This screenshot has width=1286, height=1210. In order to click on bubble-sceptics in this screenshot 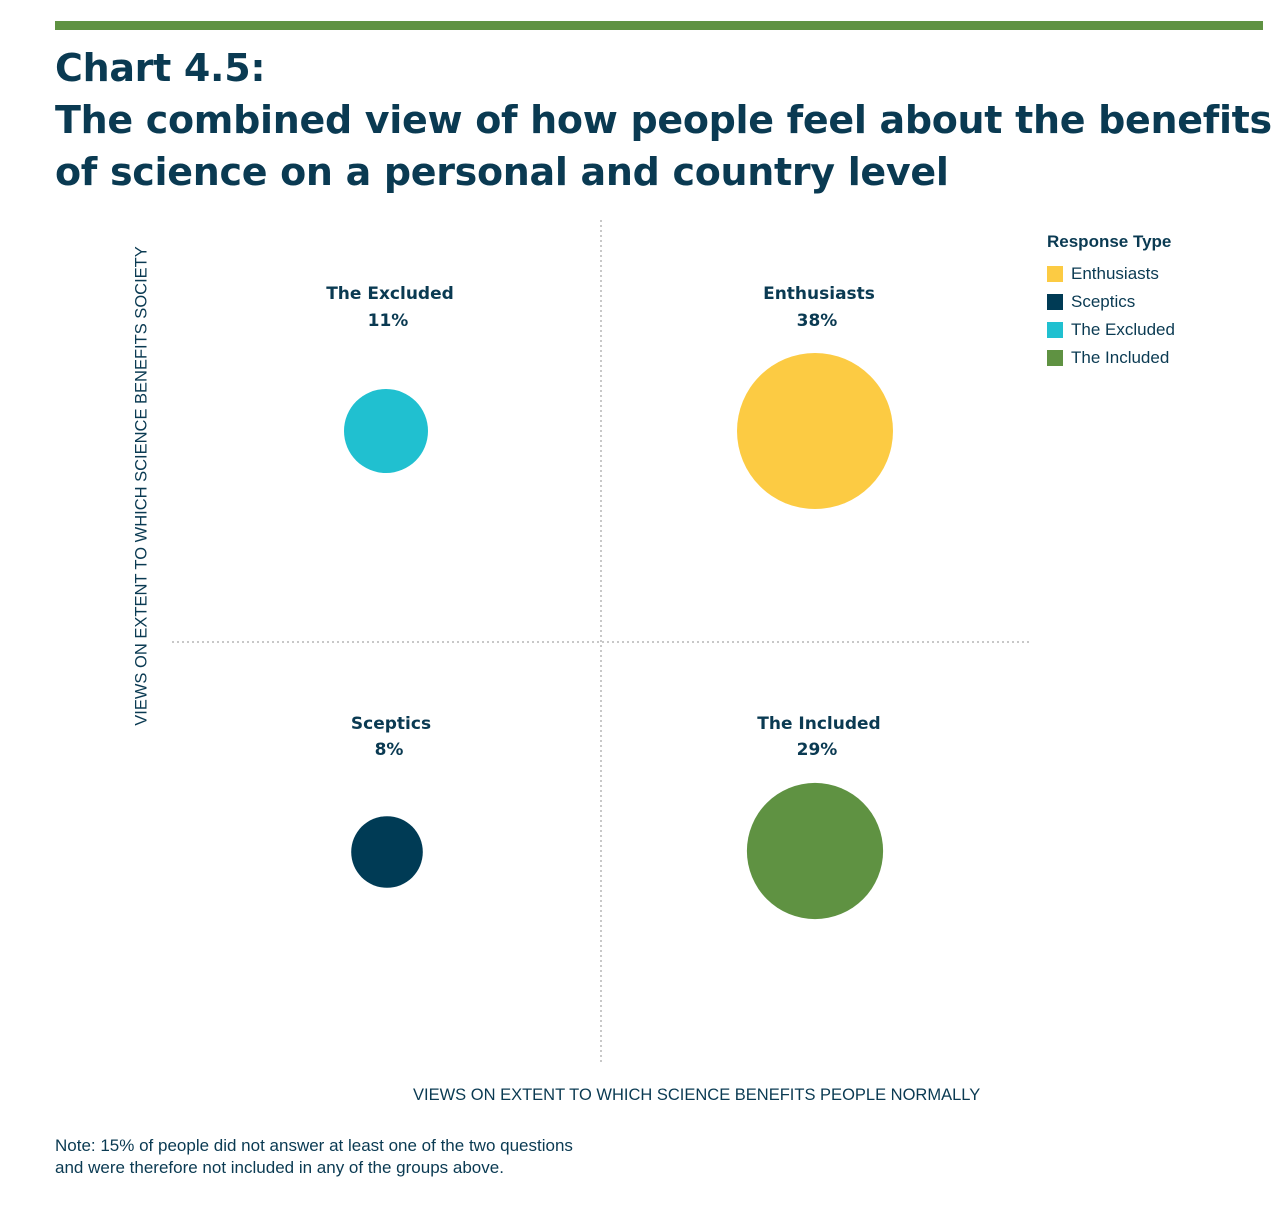, I will do `click(387, 852)`.